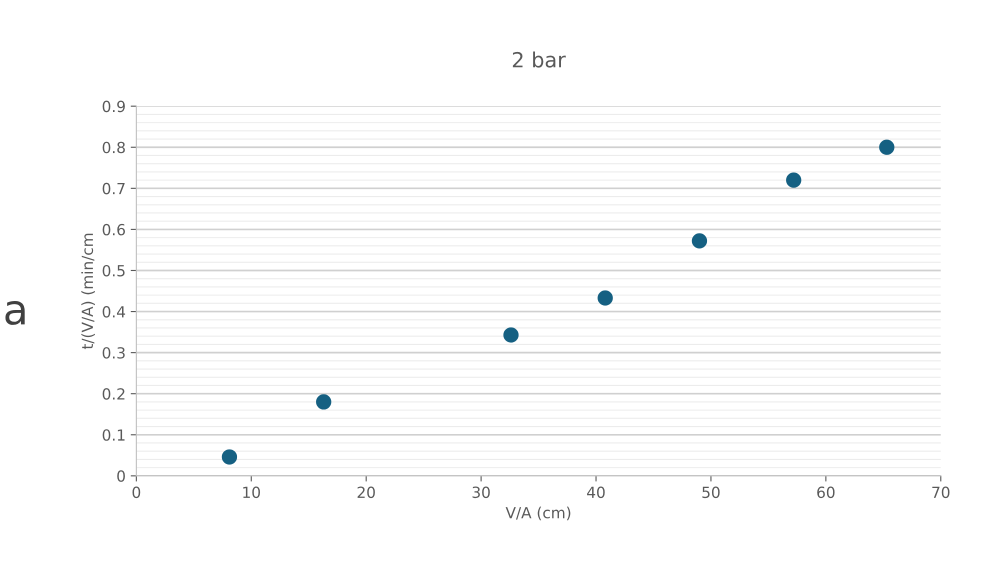 The image size is (981, 574). Describe the element at coordinates (539, 59) in the screenshot. I see `chart-title: 2 bar` at that location.